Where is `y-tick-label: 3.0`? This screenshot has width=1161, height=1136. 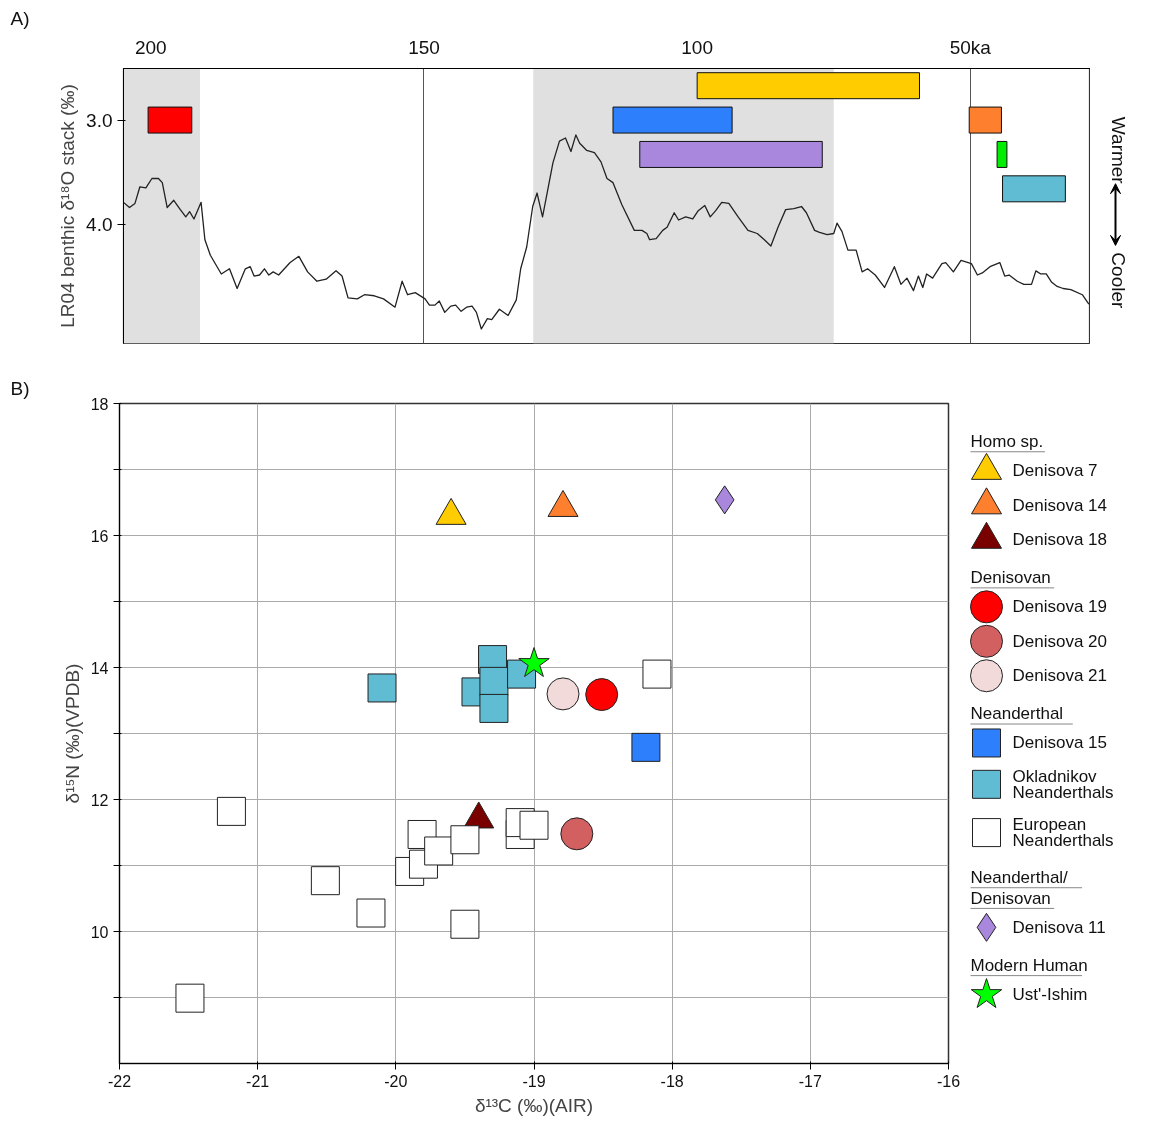 y-tick-label: 3.0 is located at coordinates (99, 120).